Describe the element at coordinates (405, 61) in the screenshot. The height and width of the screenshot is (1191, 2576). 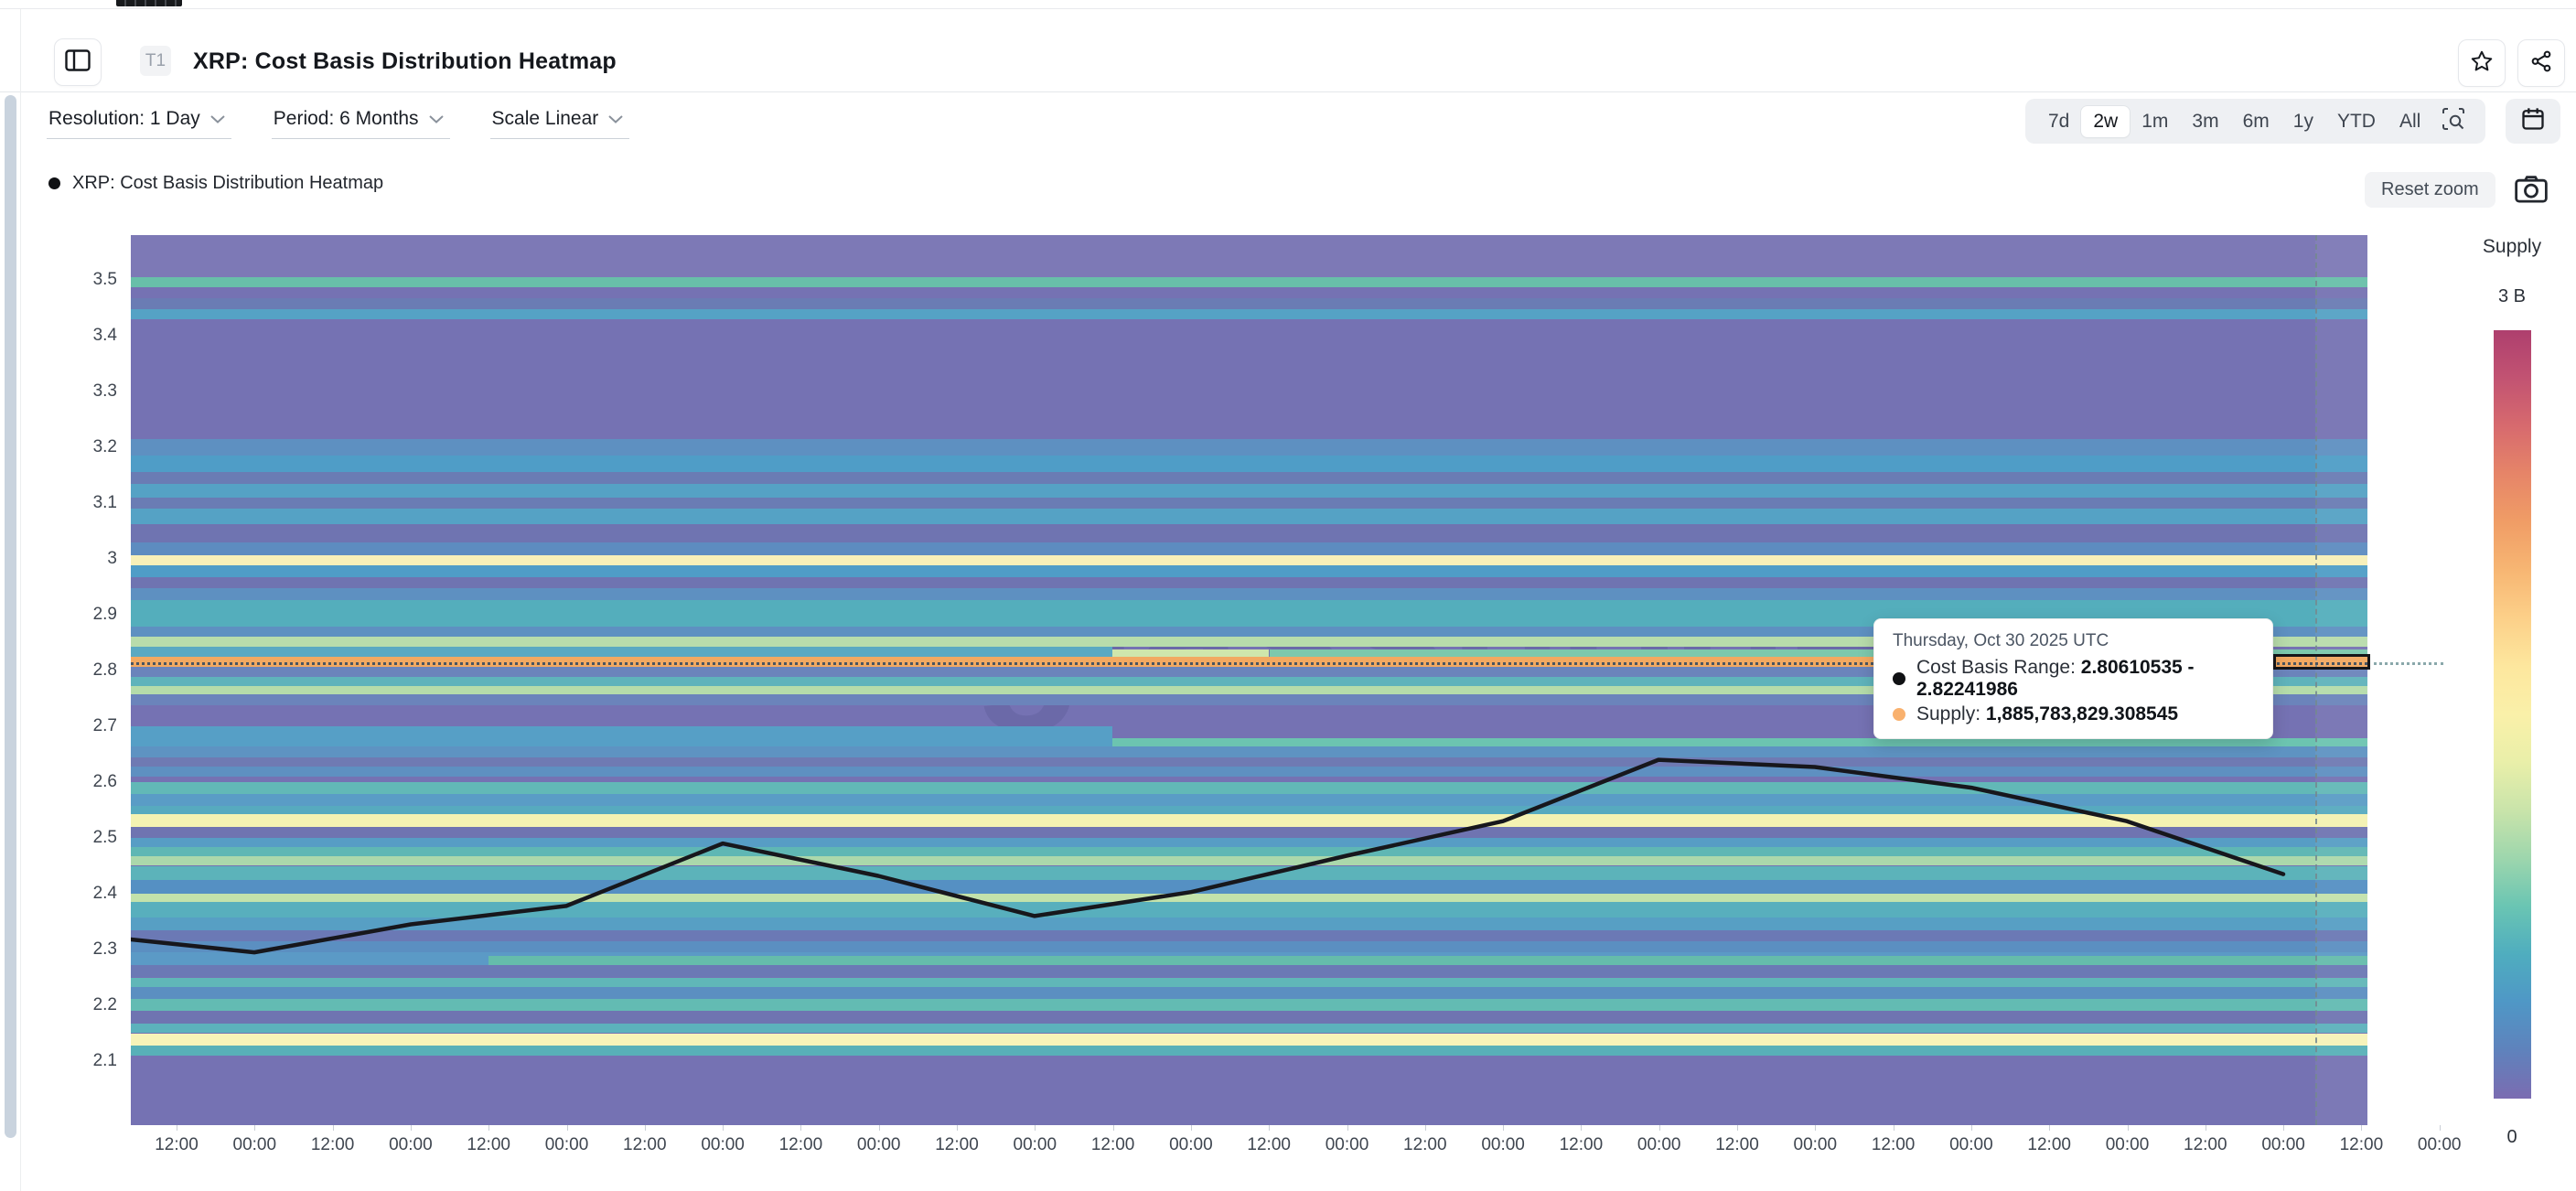
I see `page-title: XRP: Cost Basis Distribution Heatmap` at that location.